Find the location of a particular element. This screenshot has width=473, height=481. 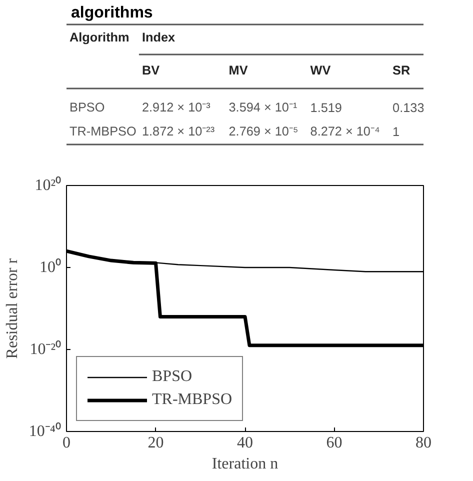

y-axis-title: Residual error r is located at coordinates (12, 308).